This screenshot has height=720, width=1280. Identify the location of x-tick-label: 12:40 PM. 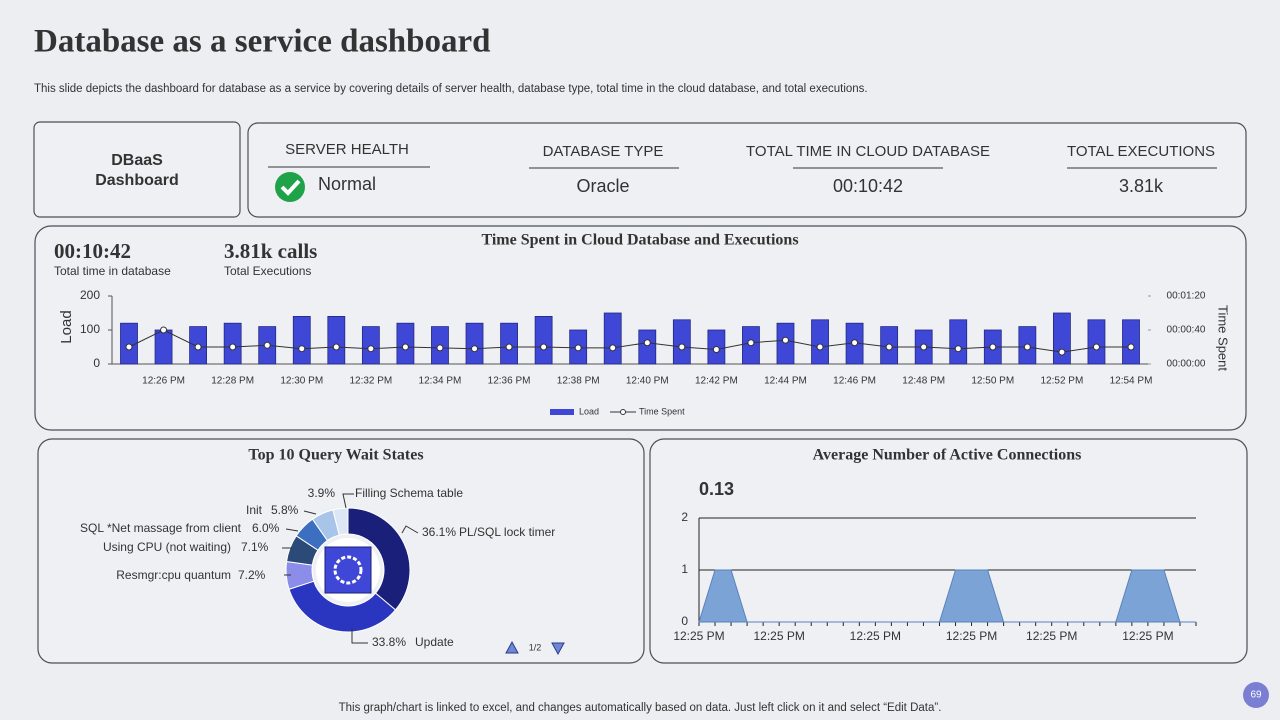
(647, 381).